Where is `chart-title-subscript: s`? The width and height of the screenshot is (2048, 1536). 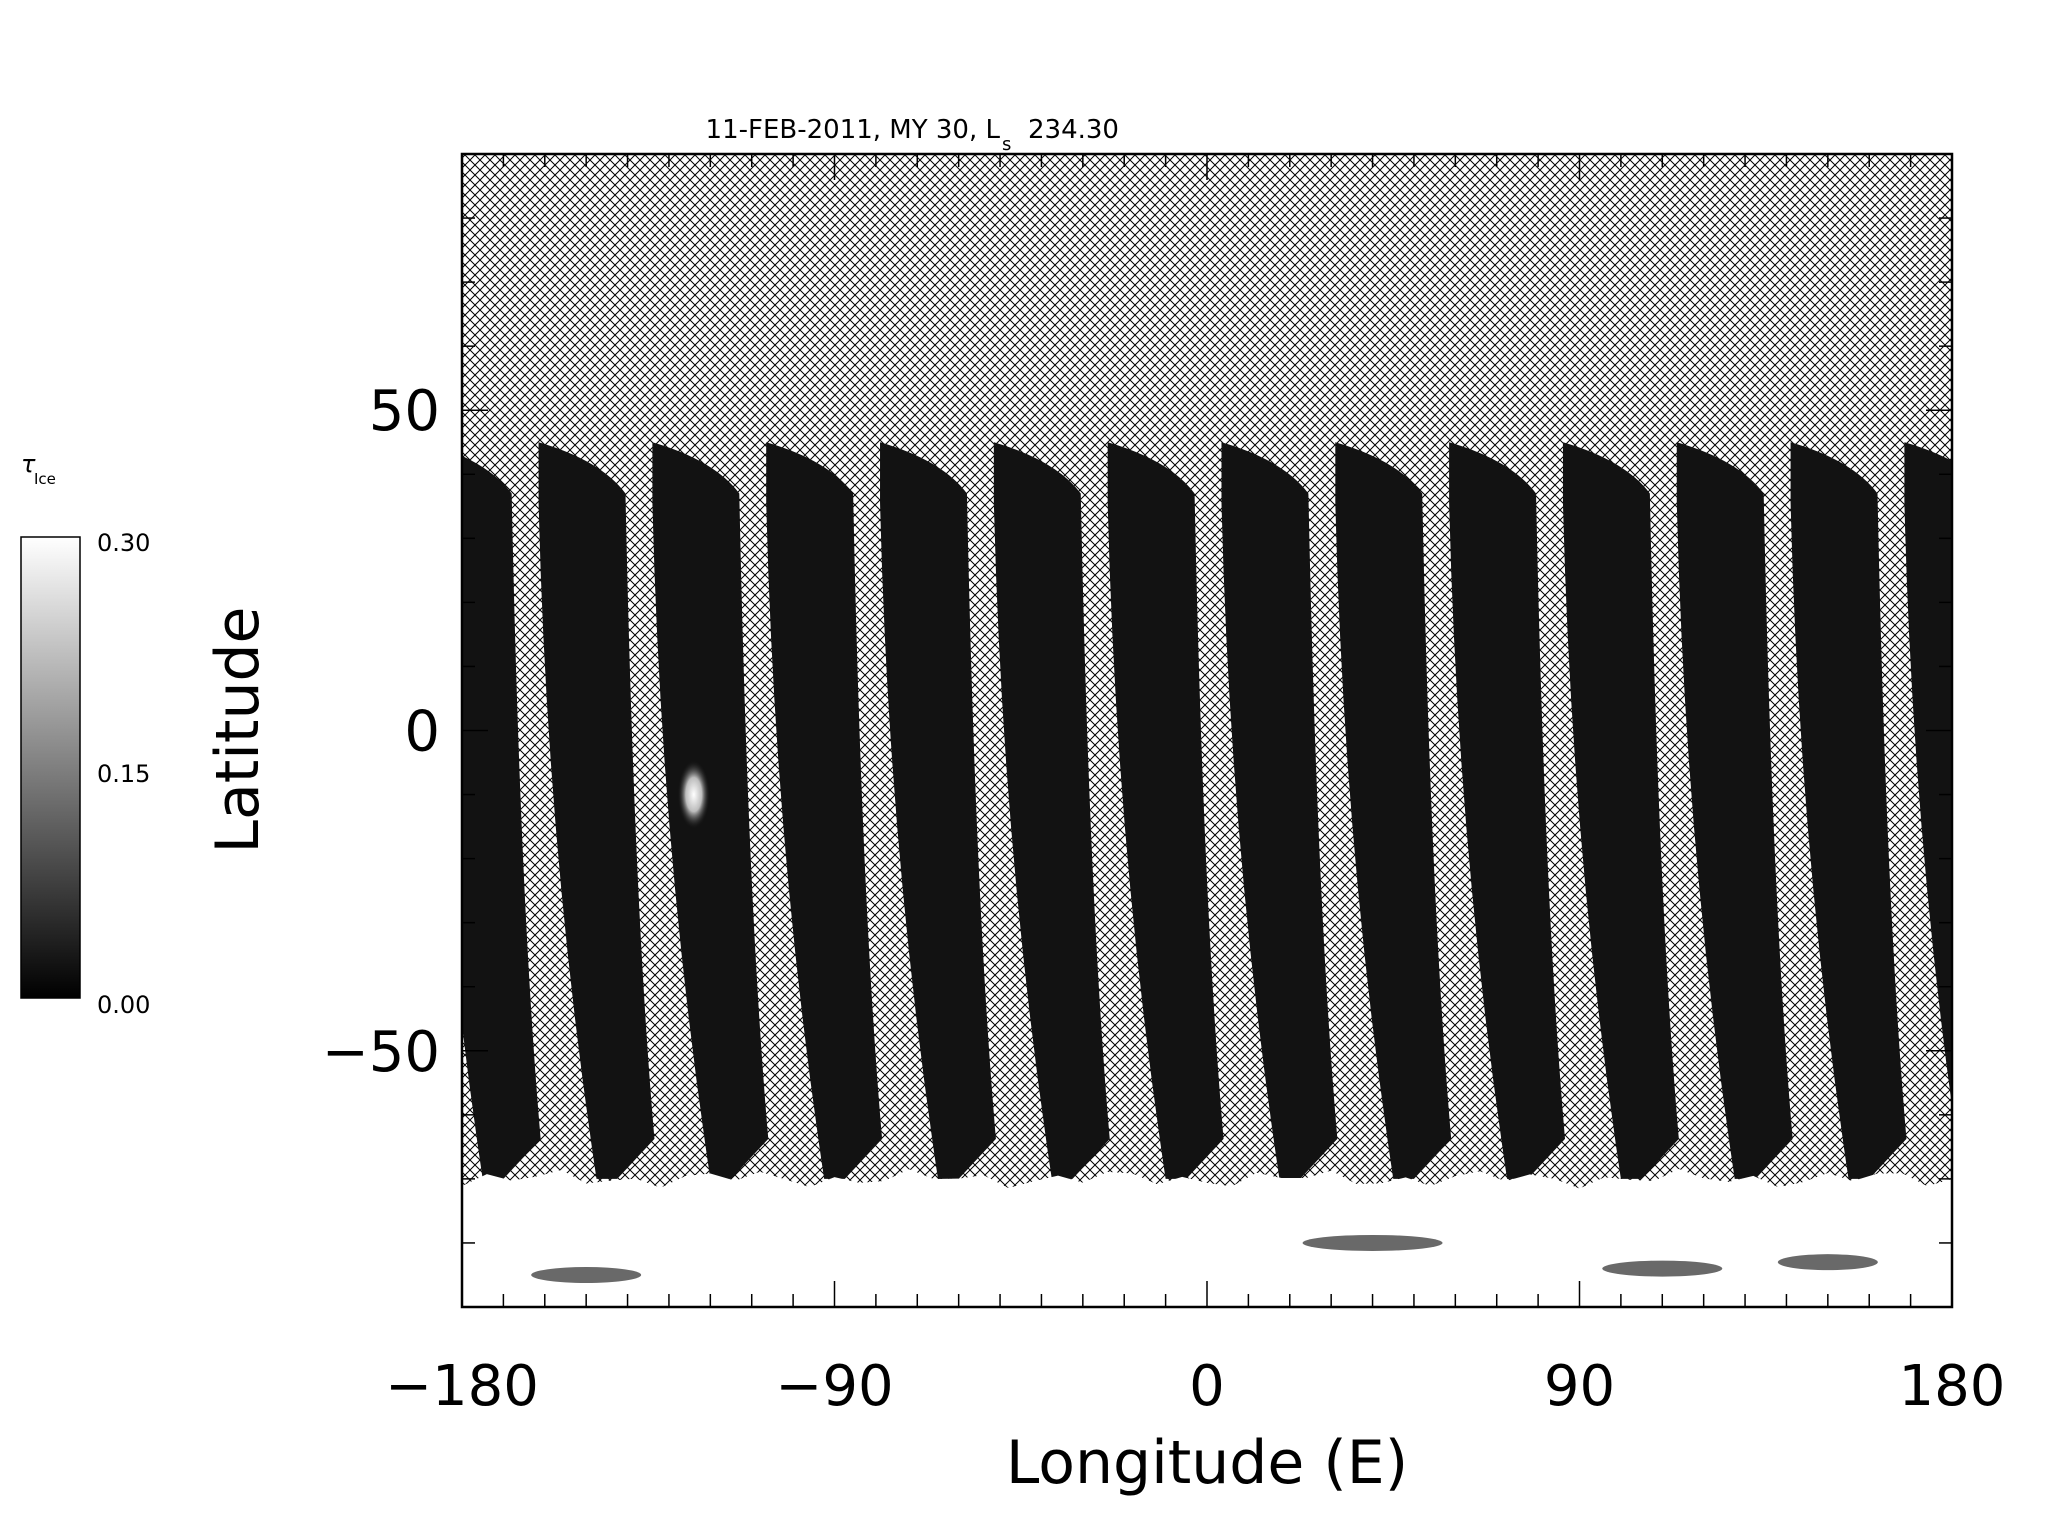
chart-title-subscript: s is located at coordinates (1006, 144).